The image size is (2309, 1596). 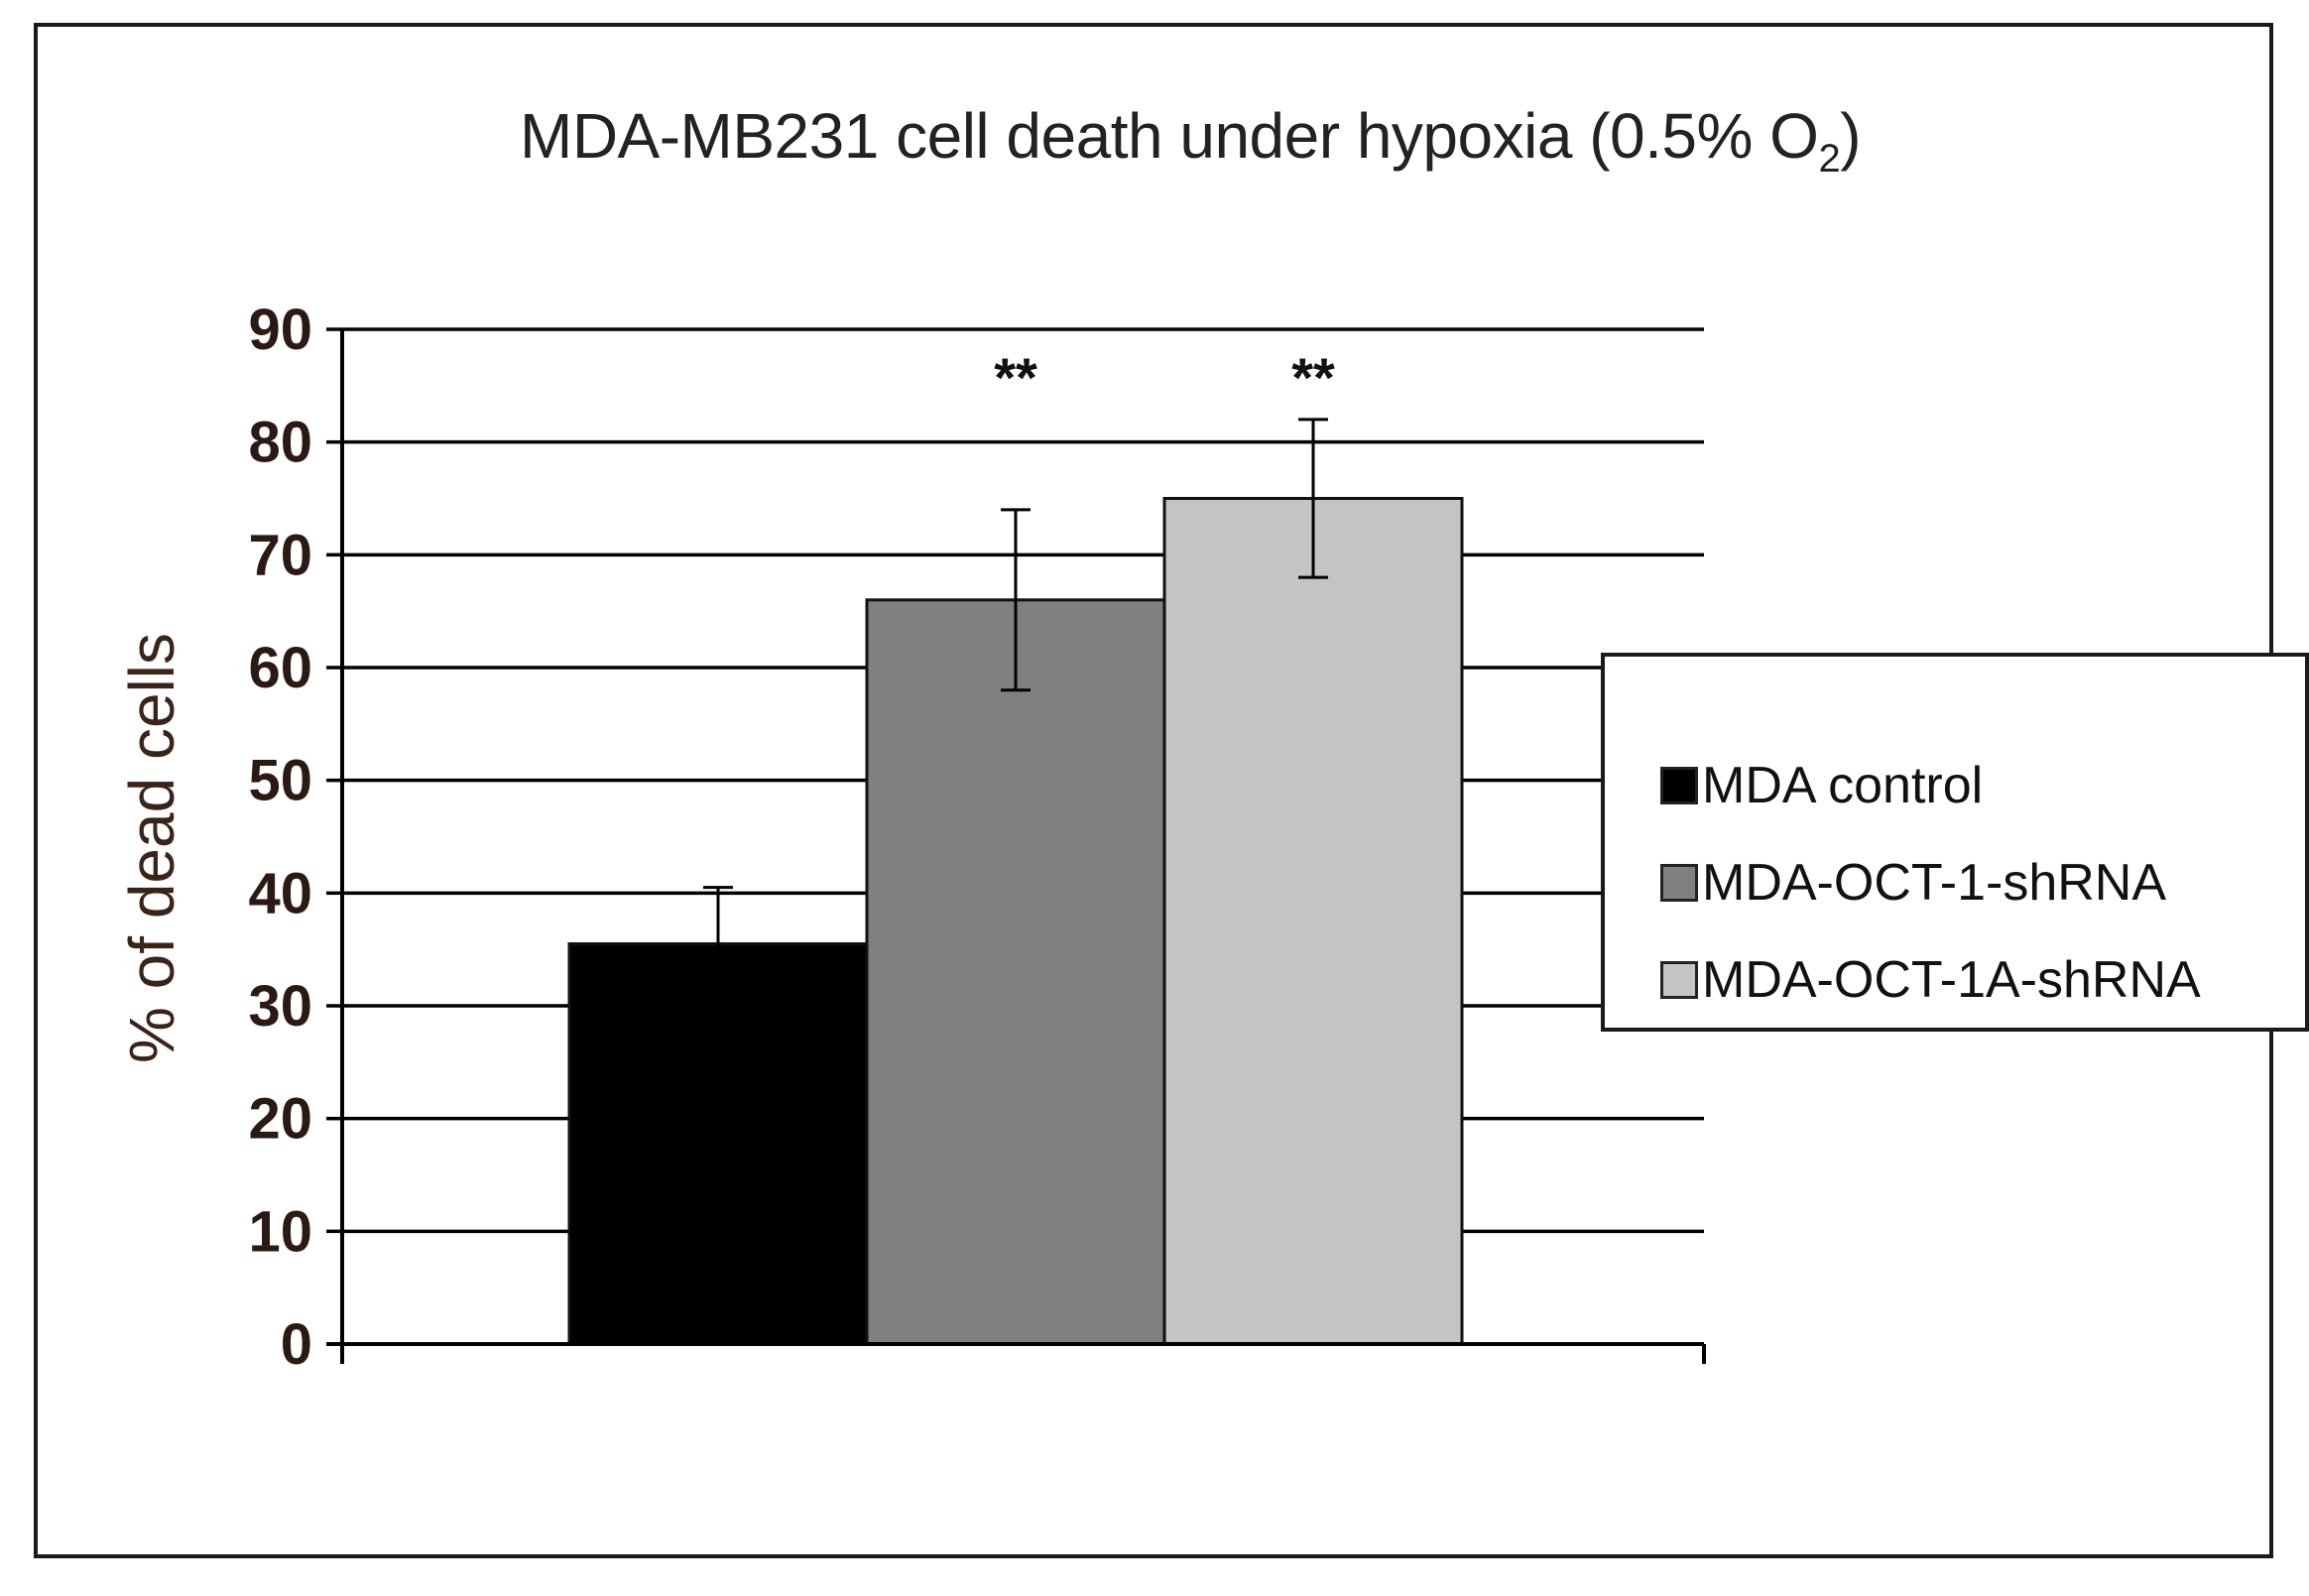 I want to click on y-tick-label-50: 50, so click(x=280, y=781).